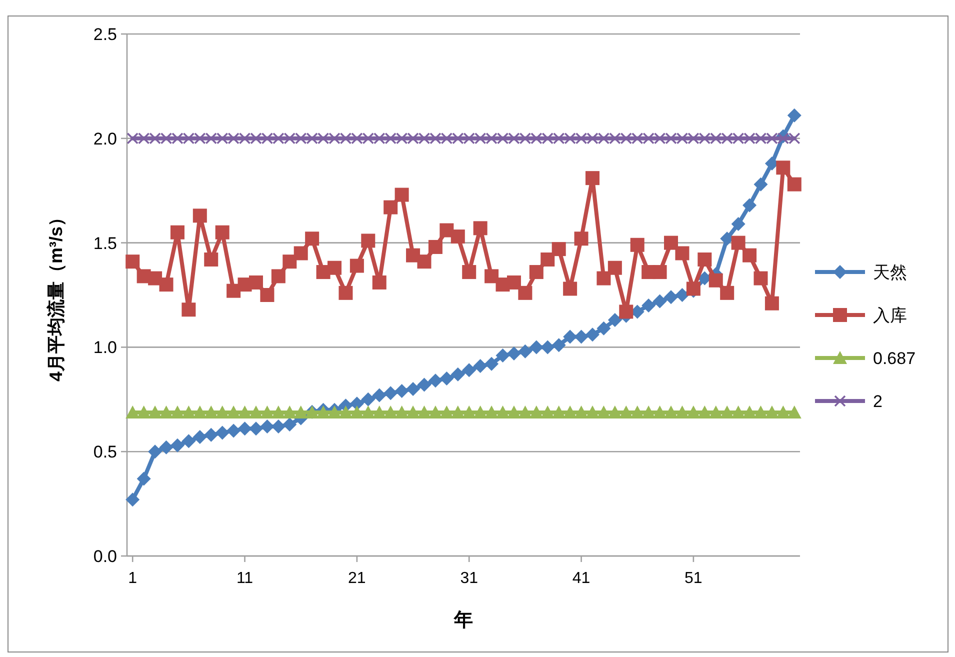 The image size is (955, 657). Describe the element at coordinates (56, 295) in the screenshot. I see `y-axis-title: 4月平均流量（m³/s）` at that location.